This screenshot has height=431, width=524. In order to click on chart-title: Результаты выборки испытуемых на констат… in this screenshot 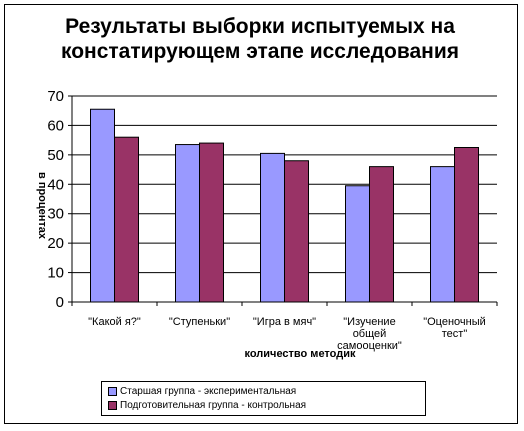, I will do `click(260, 39)`.